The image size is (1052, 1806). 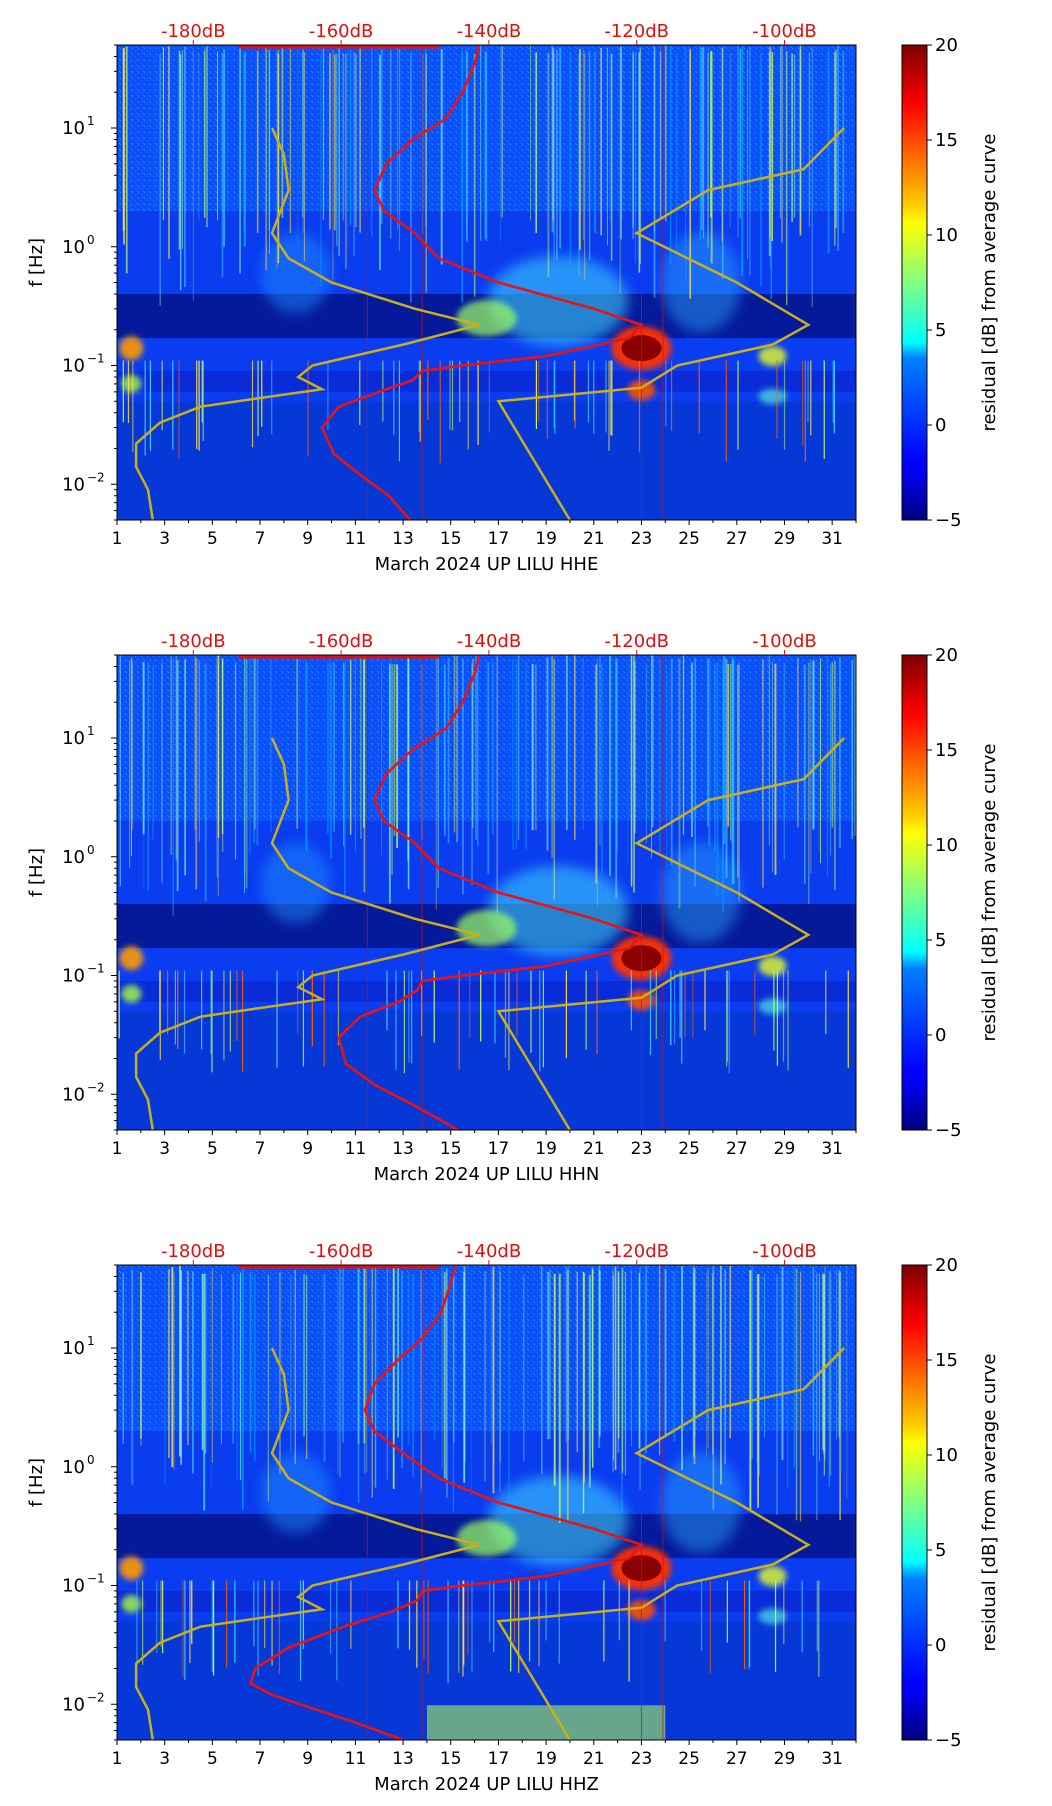 What do you see at coordinates (96, 1579) in the screenshot?
I see `y-tick-exponent: −1` at bounding box center [96, 1579].